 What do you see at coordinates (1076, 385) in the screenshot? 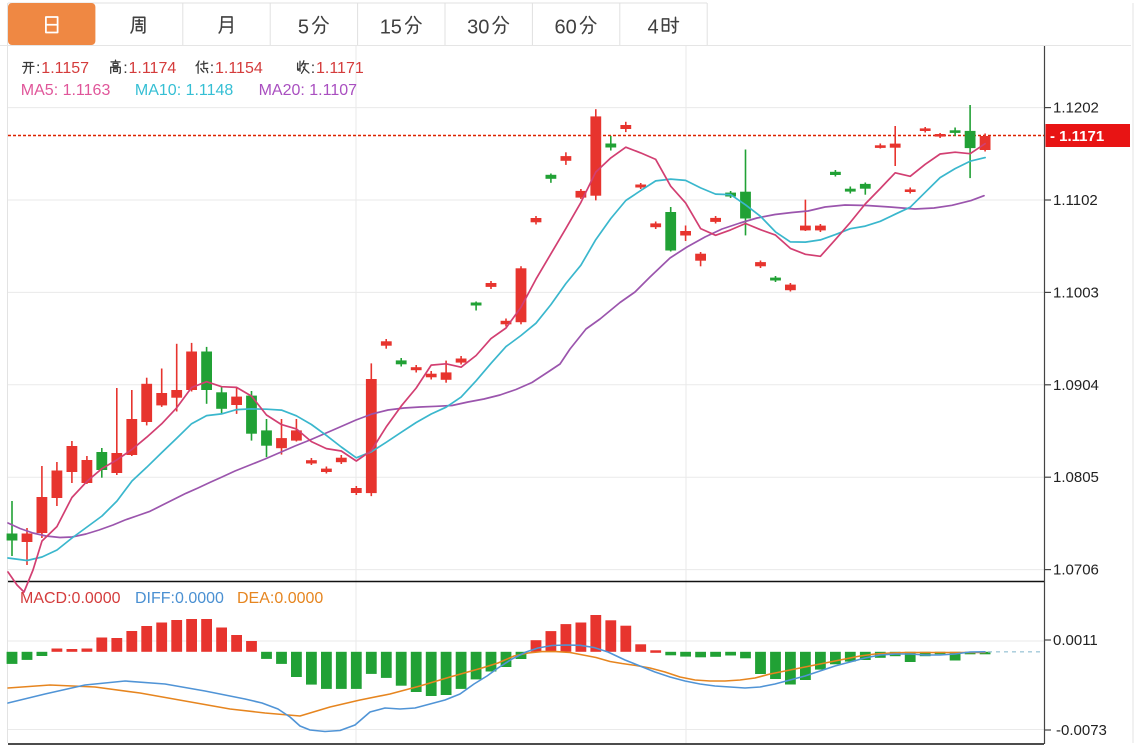
I see `svg-text: 1.0904` at bounding box center [1076, 385].